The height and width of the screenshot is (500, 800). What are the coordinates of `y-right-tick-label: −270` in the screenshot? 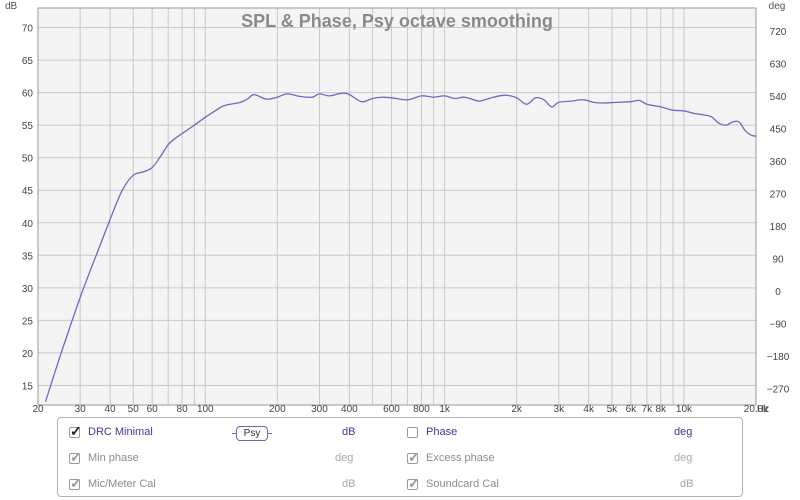 It's located at (778, 390).